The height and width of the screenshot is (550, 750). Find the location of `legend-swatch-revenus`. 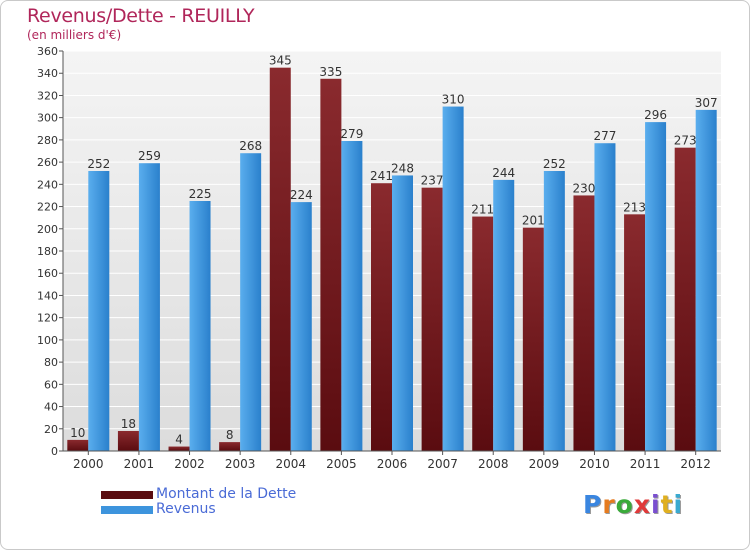

legend-swatch-revenus is located at coordinates (127, 510).